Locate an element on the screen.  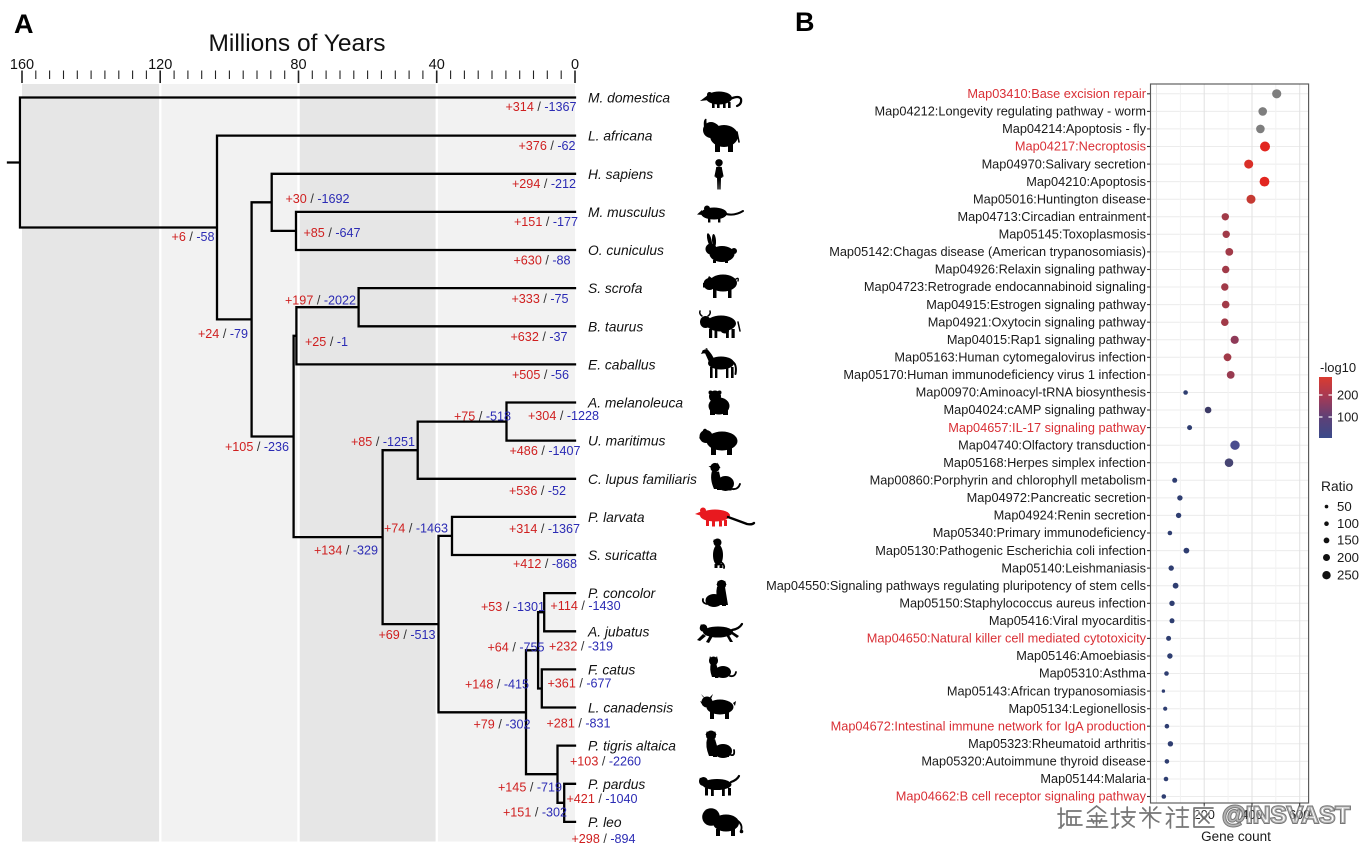
svg-text: Gene count is located at coordinates (1236, 836).